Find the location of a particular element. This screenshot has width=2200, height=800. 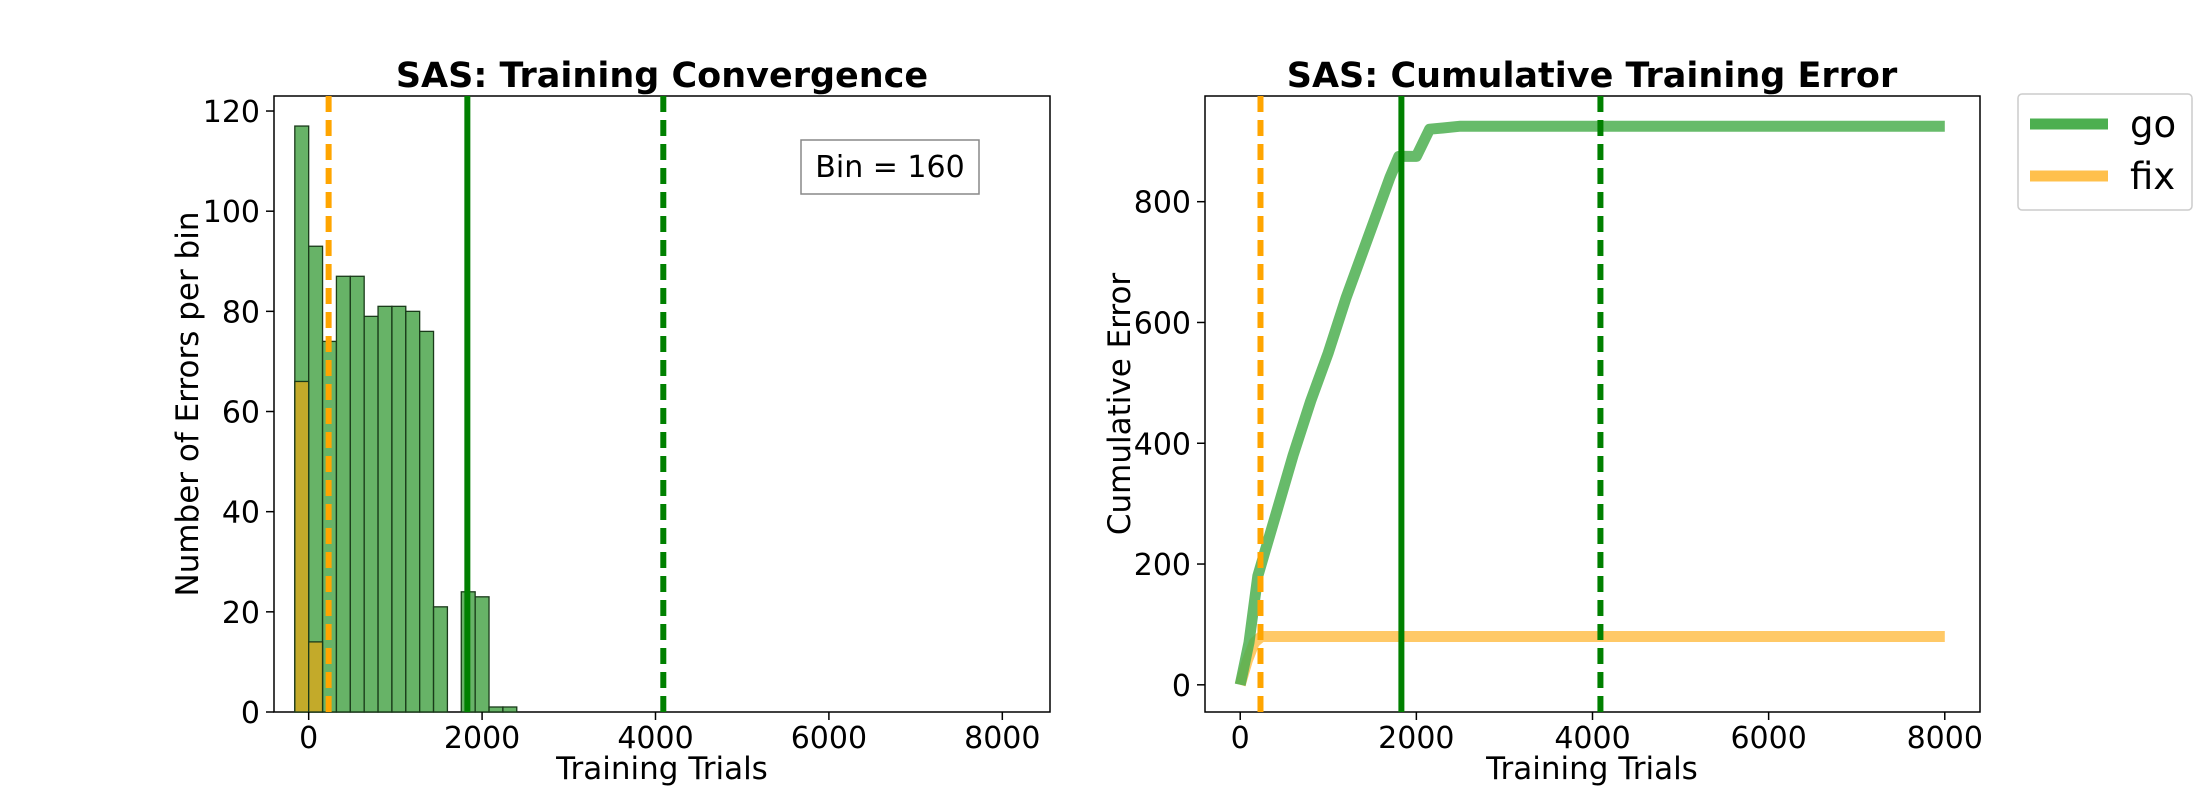

histogram-y-tick-label: 40 is located at coordinates (241, 513).